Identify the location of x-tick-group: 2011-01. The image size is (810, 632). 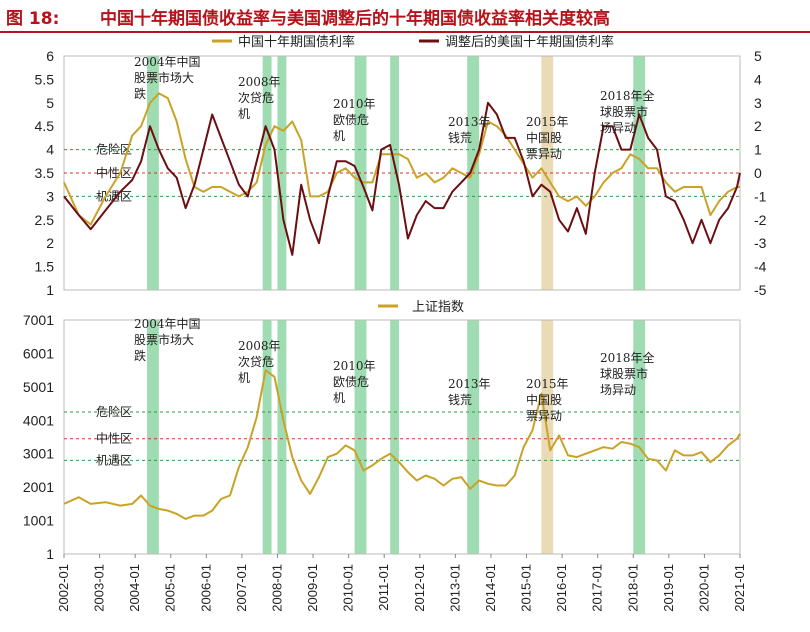
(383, 587).